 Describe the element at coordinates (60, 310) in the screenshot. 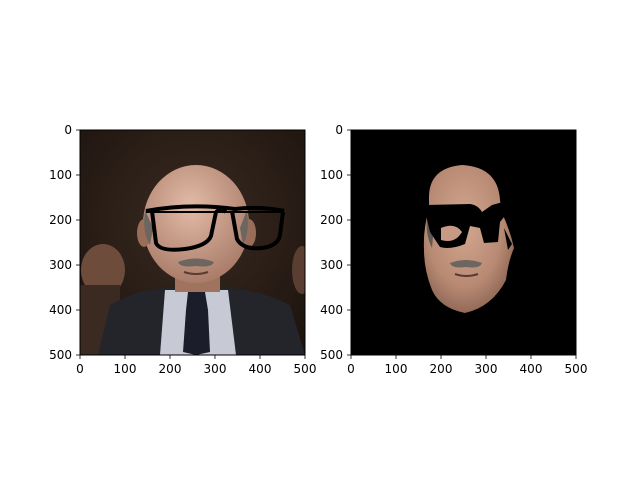

I see `left-ytick-label: 400` at that location.